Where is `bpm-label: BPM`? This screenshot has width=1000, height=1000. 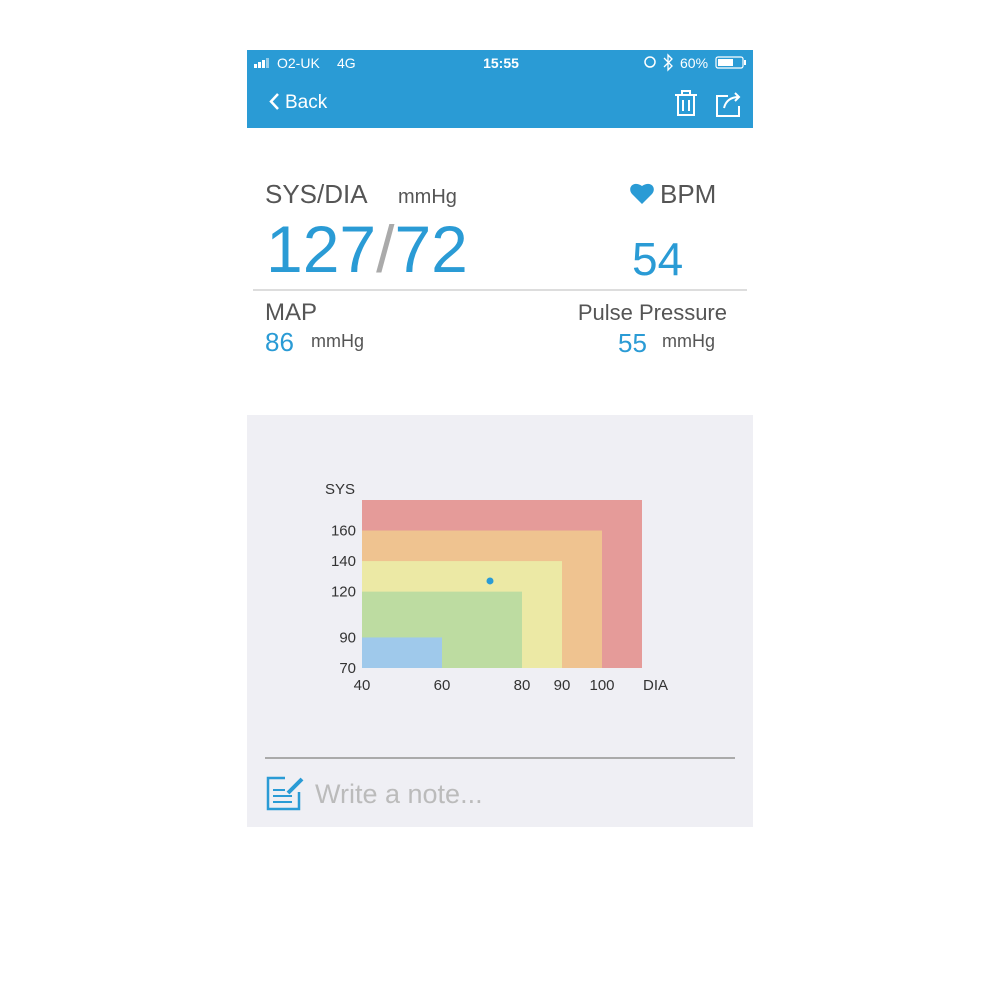
bpm-label: BPM is located at coordinates (688, 194).